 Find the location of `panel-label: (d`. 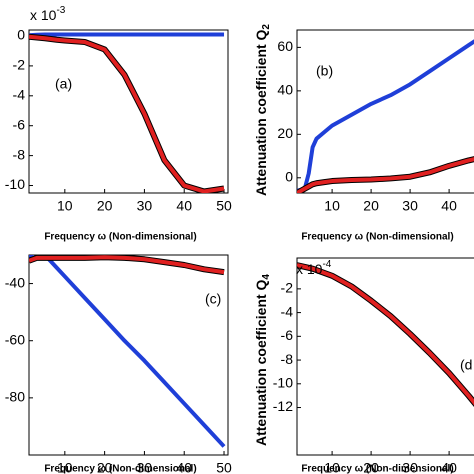

panel-label: (d is located at coordinates (466, 365).